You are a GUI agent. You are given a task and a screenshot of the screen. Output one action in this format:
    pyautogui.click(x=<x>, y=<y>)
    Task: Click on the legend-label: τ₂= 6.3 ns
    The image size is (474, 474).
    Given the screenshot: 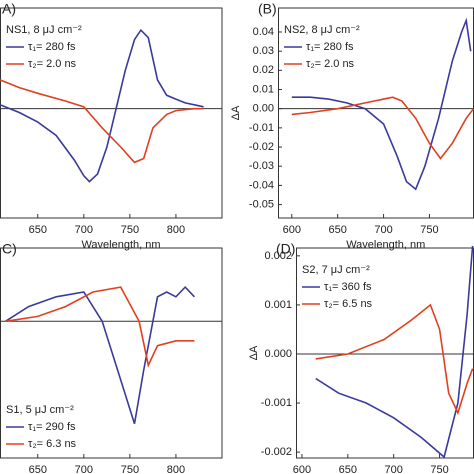 What is the action you would take?
    pyautogui.click(x=52, y=444)
    